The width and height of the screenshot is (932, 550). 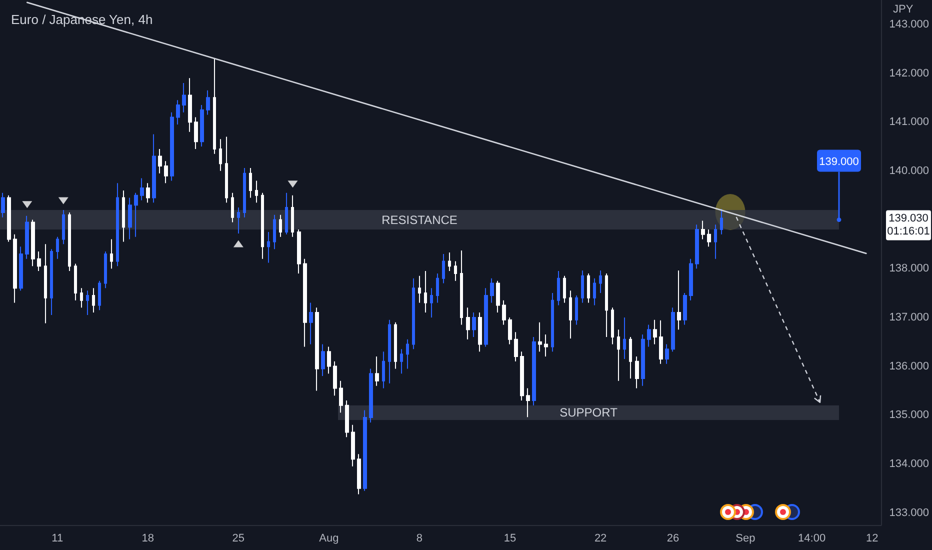 I want to click on y-tick-label: 138.000, so click(x=909, y=268).